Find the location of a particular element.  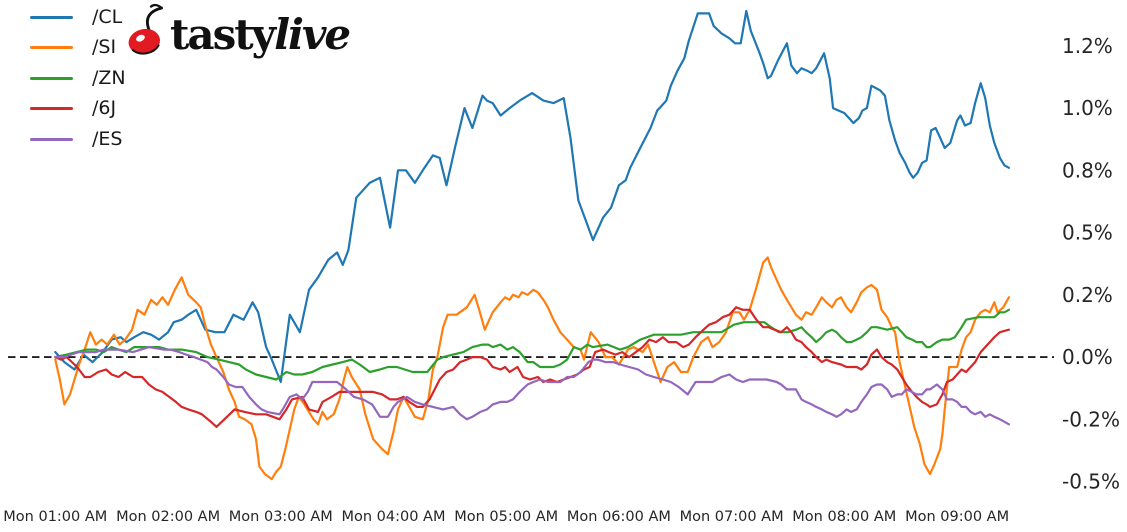

legend-item-cl: /CL is located at coordinates (78, 17).